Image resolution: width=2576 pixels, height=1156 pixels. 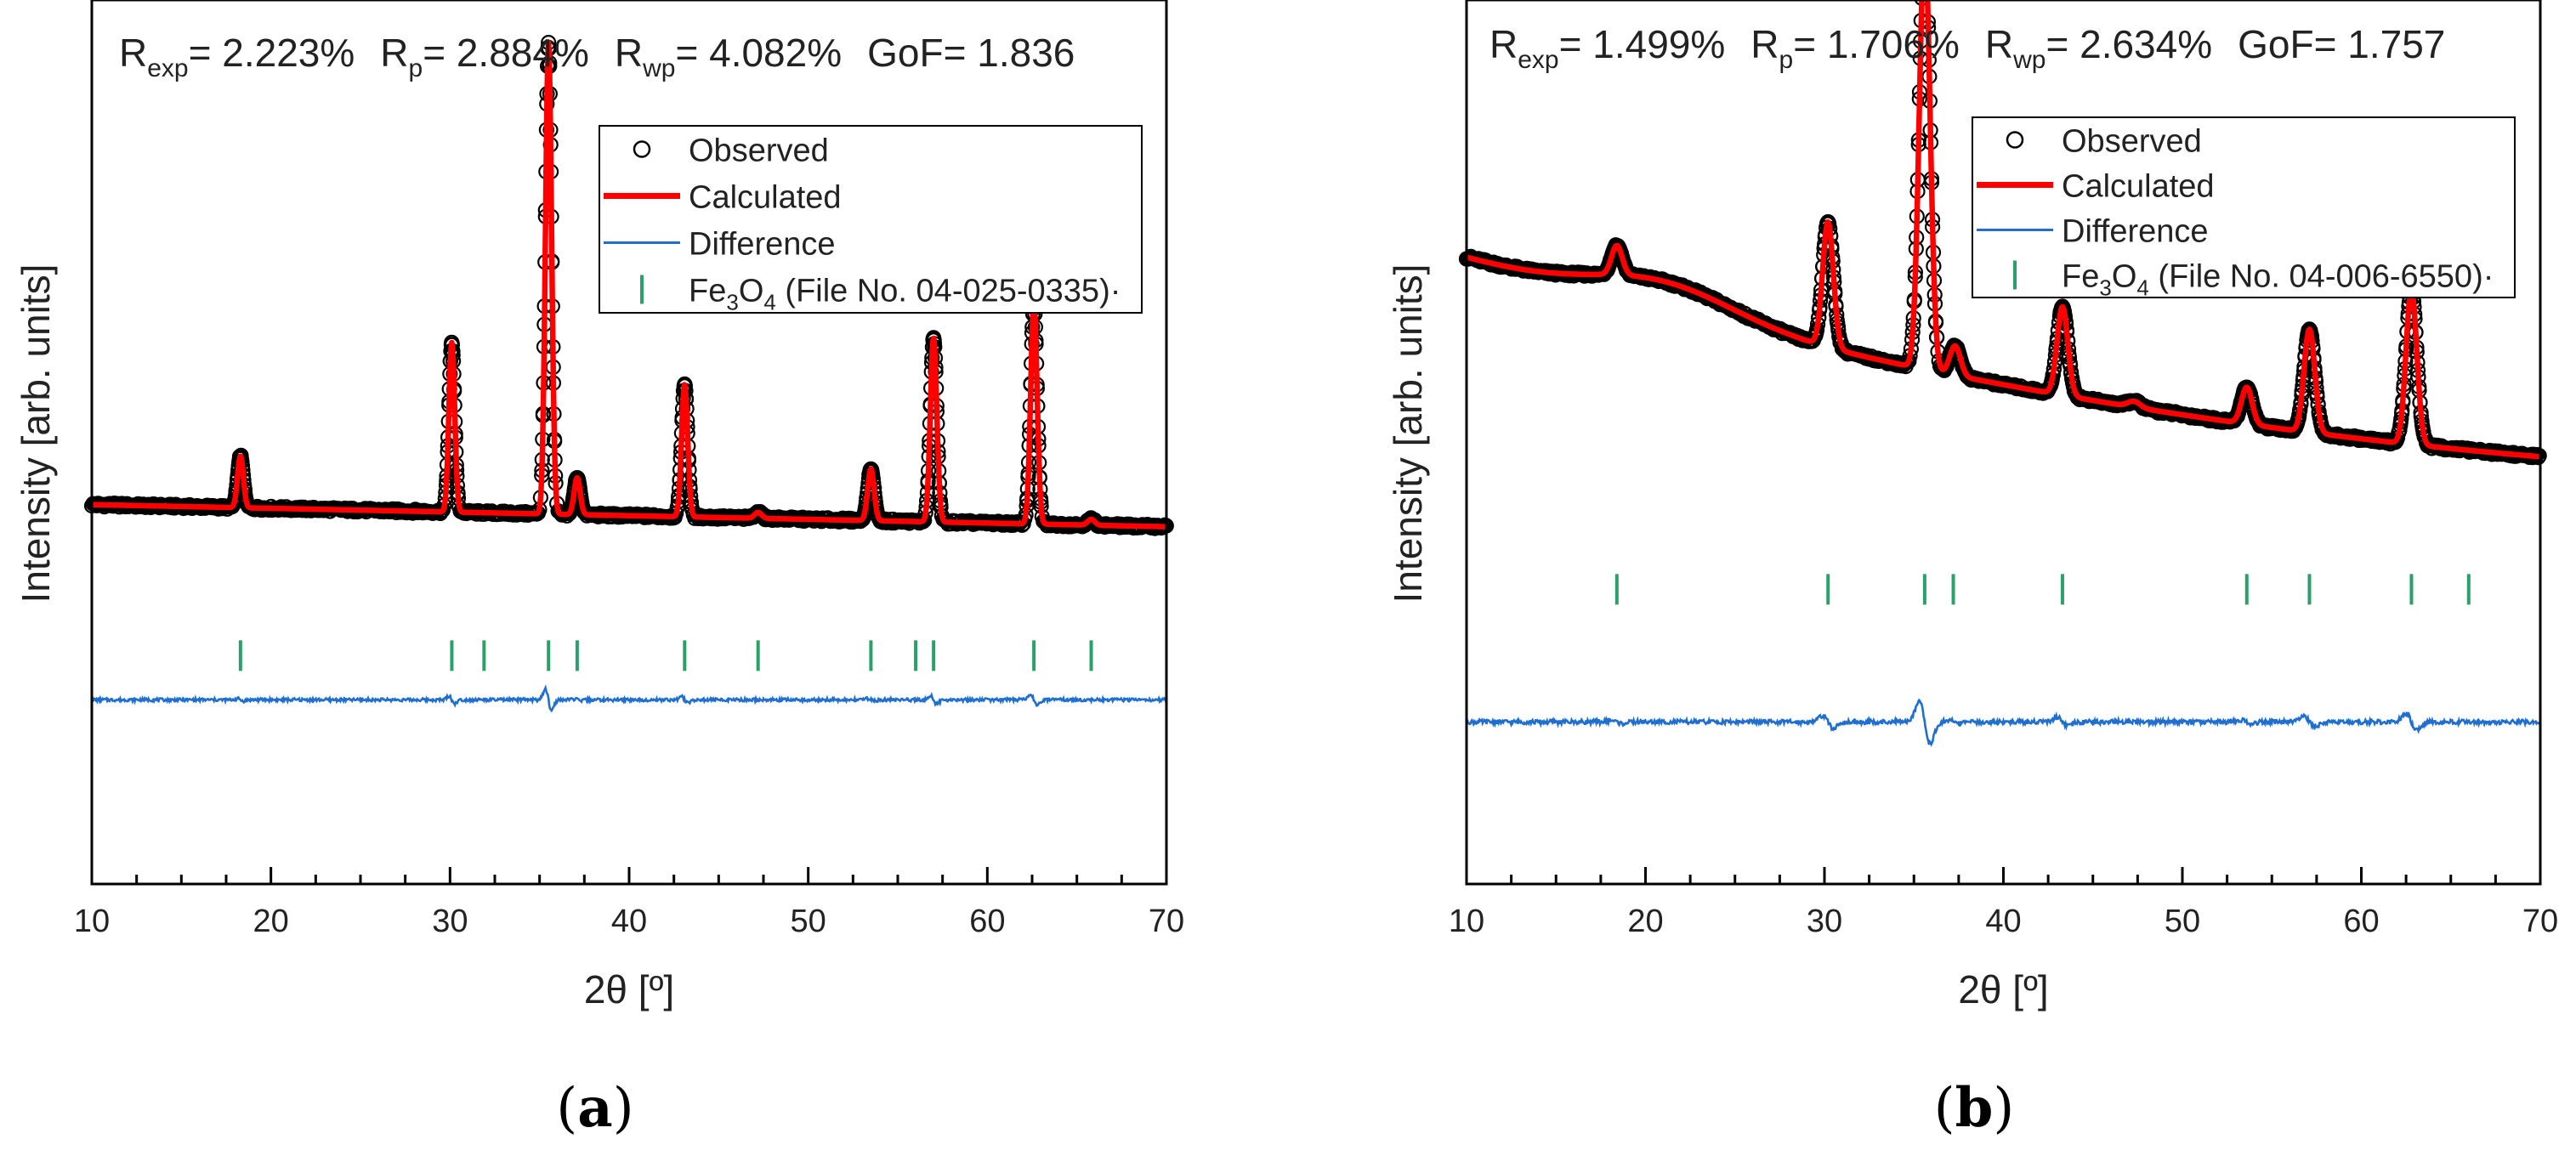 What do you see at coordinates (272, 53) in the screenshot?
I see `stat-value: = 2.223%` at bounding box center [272, 53].